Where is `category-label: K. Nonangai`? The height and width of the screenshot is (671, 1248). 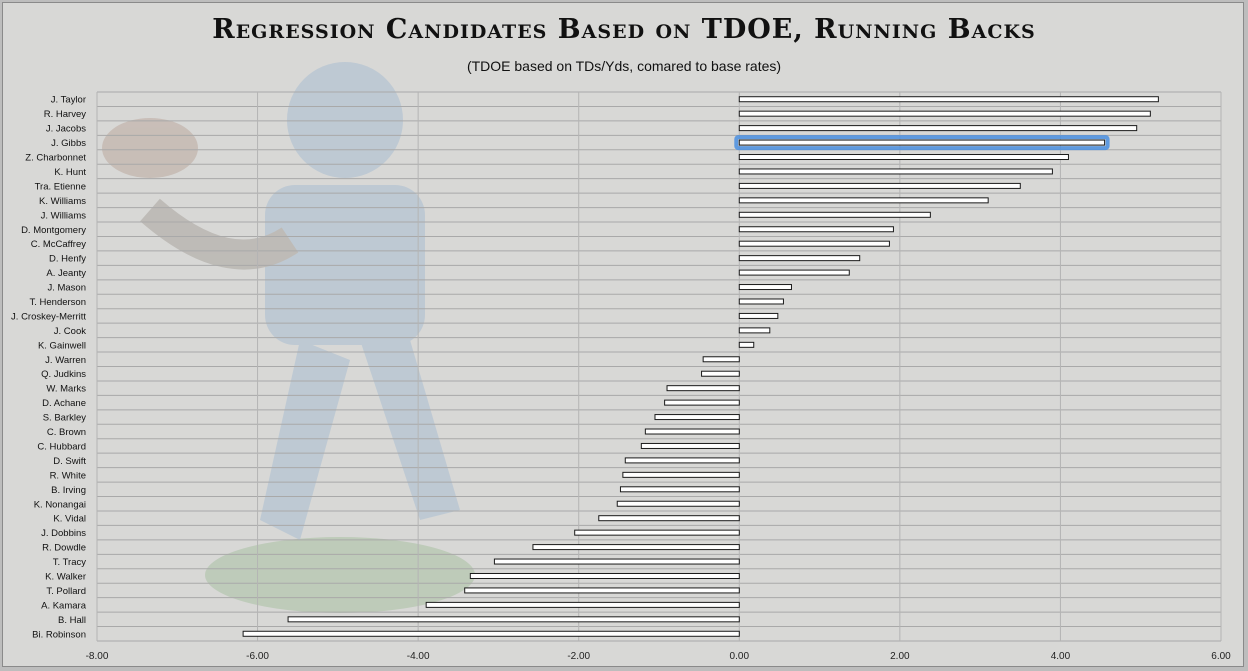
category-label: K. Nonangai is located at coordinates (60, 504).